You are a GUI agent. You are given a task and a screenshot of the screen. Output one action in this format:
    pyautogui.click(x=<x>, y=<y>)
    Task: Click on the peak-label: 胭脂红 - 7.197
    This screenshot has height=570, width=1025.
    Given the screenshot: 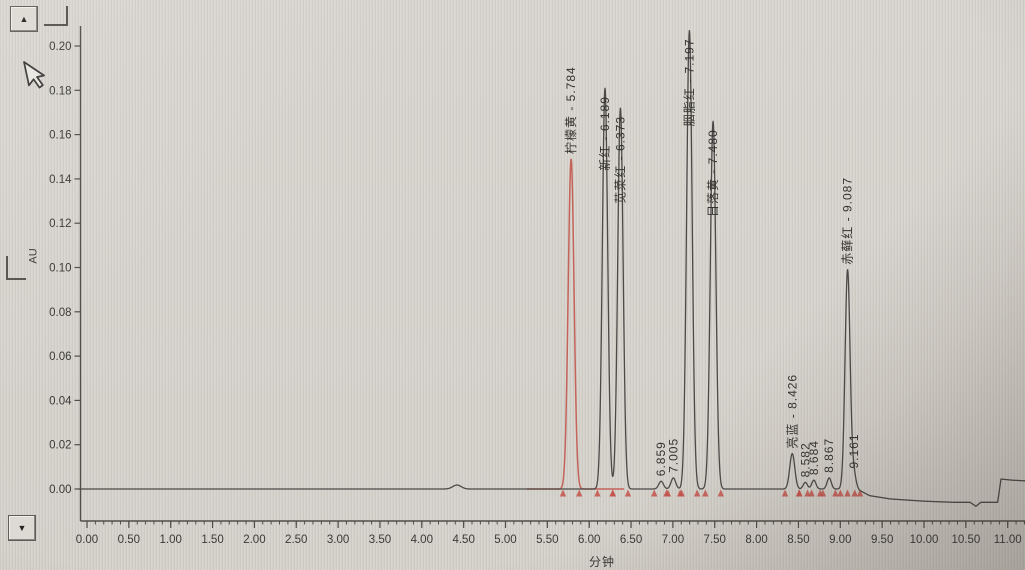 What is the action you would take?
    pyautogui.click(x=688, y=83)
    